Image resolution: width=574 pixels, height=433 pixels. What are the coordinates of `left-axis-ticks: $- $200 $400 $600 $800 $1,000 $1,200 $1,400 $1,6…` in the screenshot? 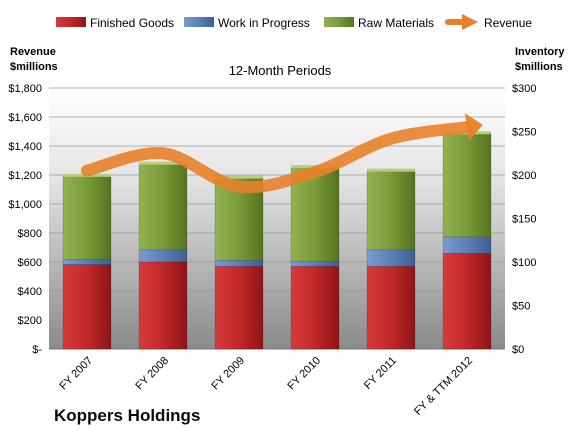 It's located at (25, 219).